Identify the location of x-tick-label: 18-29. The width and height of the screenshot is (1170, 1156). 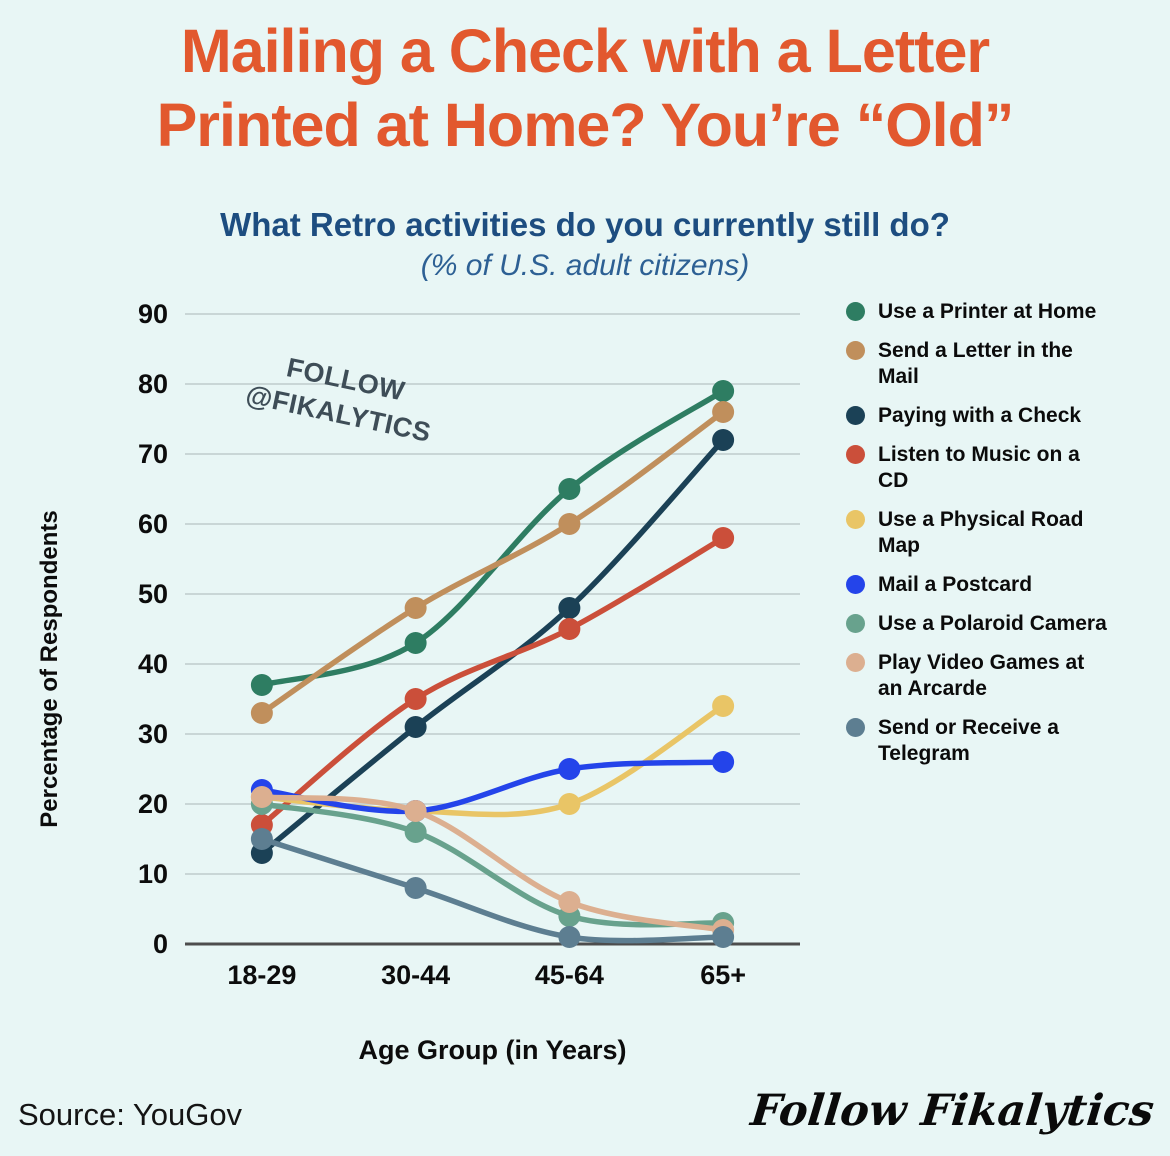
(261, 975).